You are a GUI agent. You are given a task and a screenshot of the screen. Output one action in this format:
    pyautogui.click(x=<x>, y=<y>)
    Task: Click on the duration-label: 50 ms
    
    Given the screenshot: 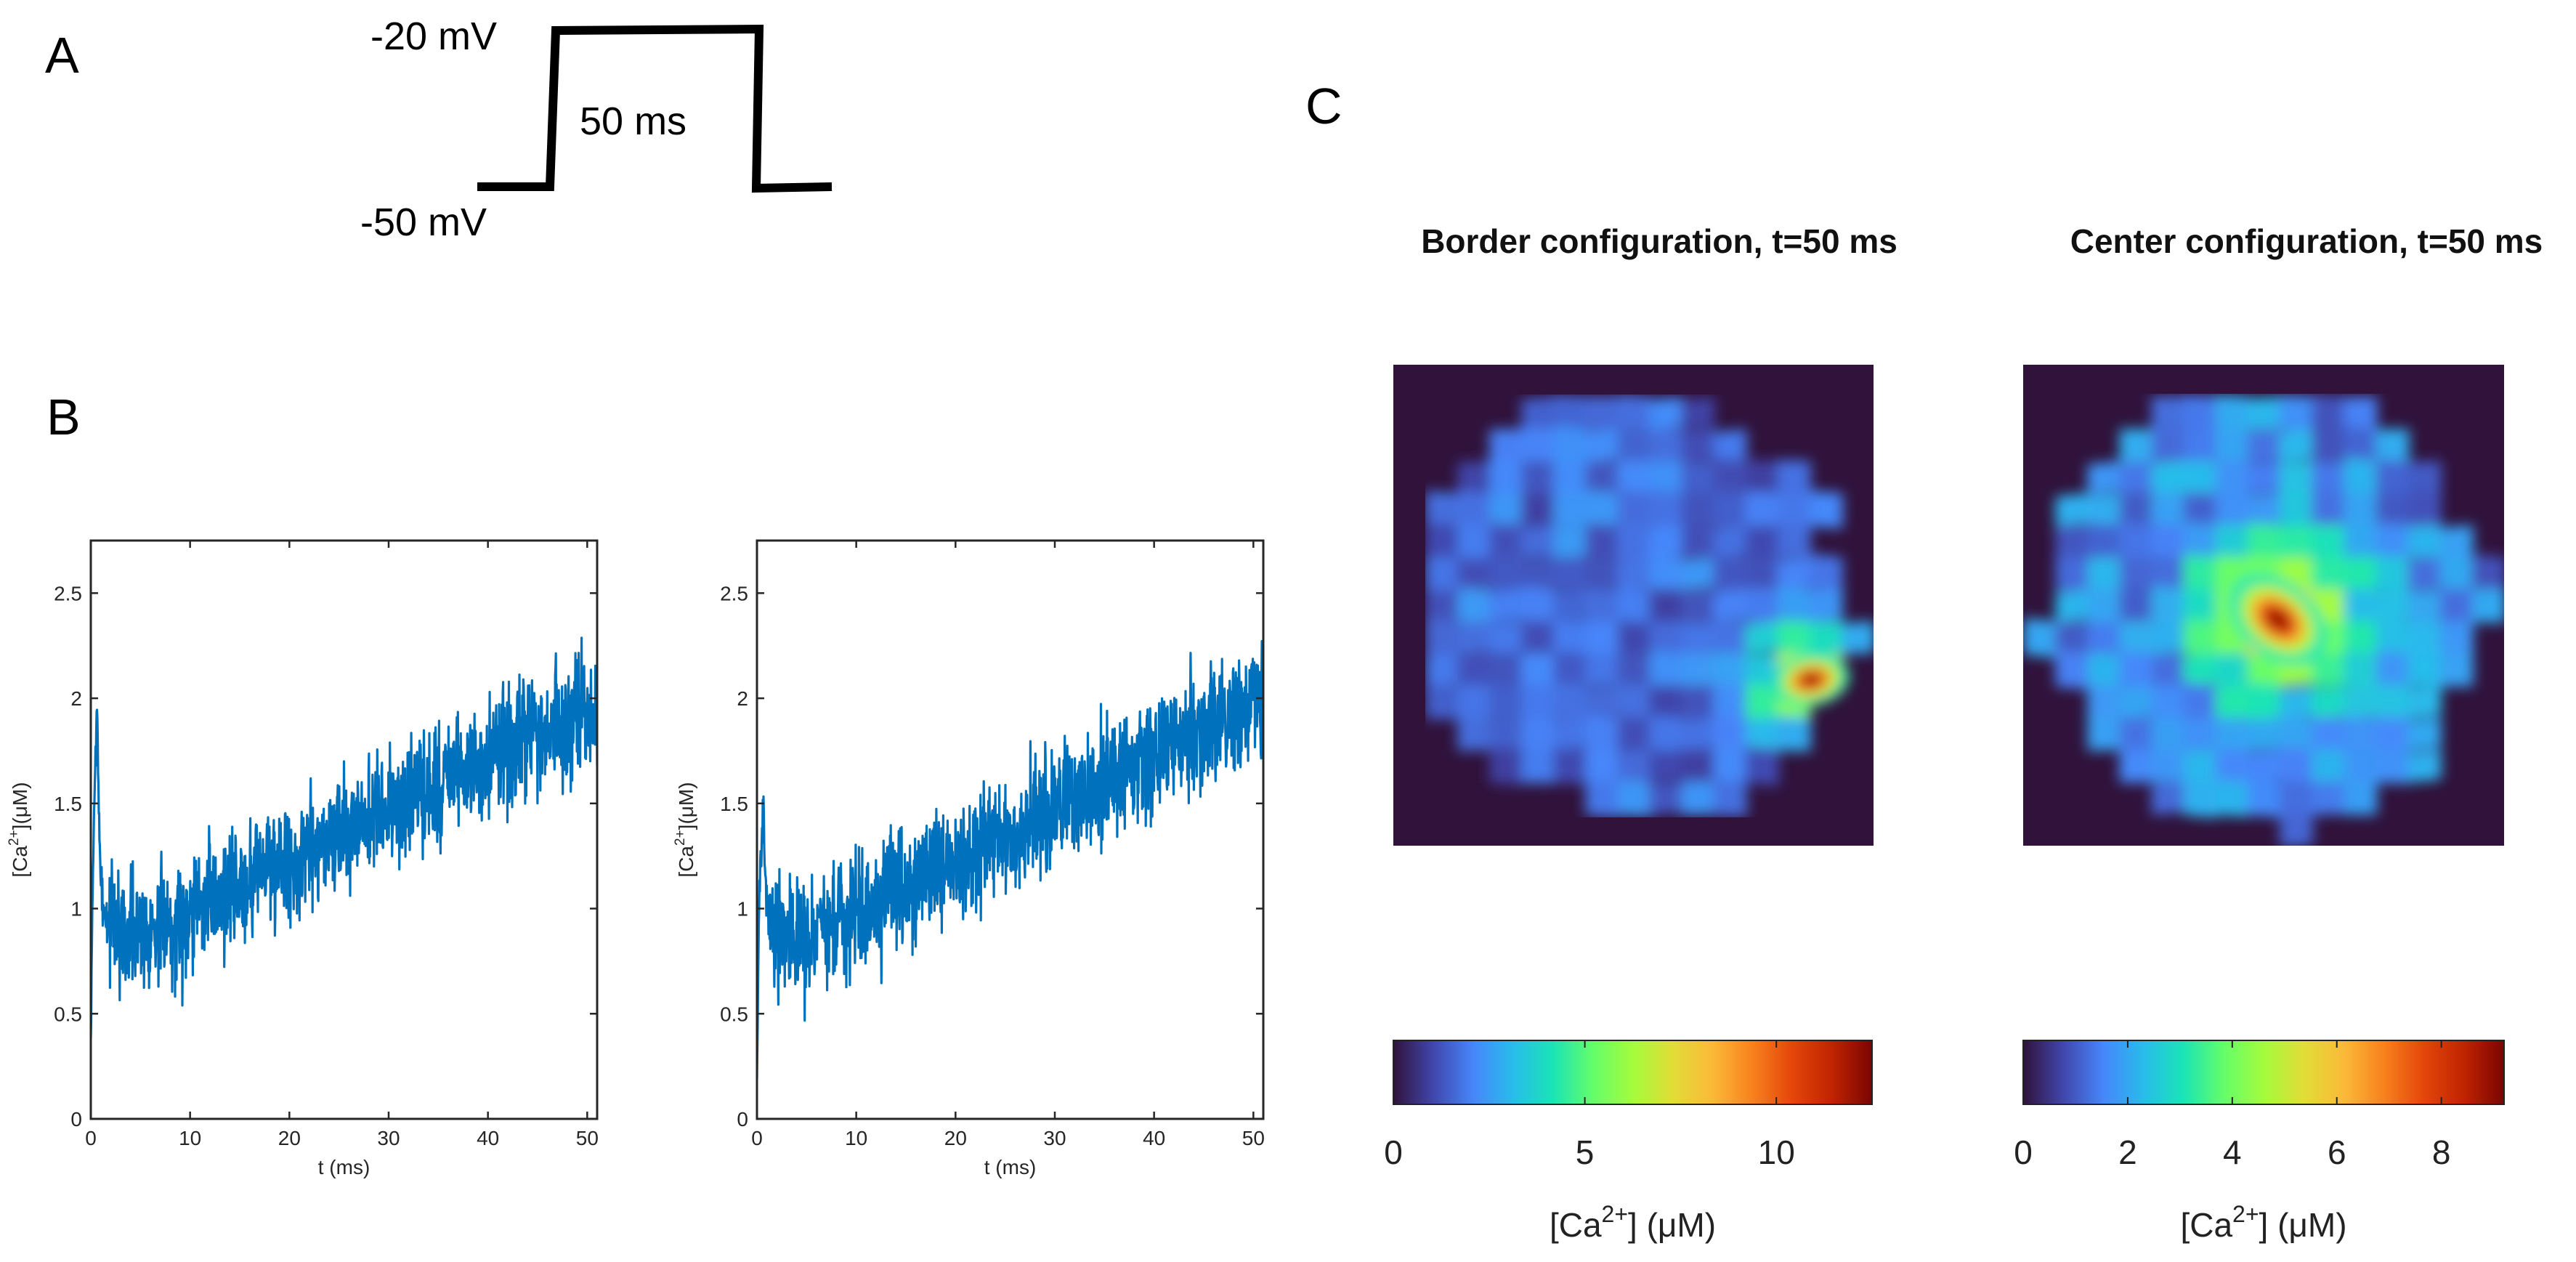 What is the action you would take?
    pyautogui.click(x=633, y=121)
    